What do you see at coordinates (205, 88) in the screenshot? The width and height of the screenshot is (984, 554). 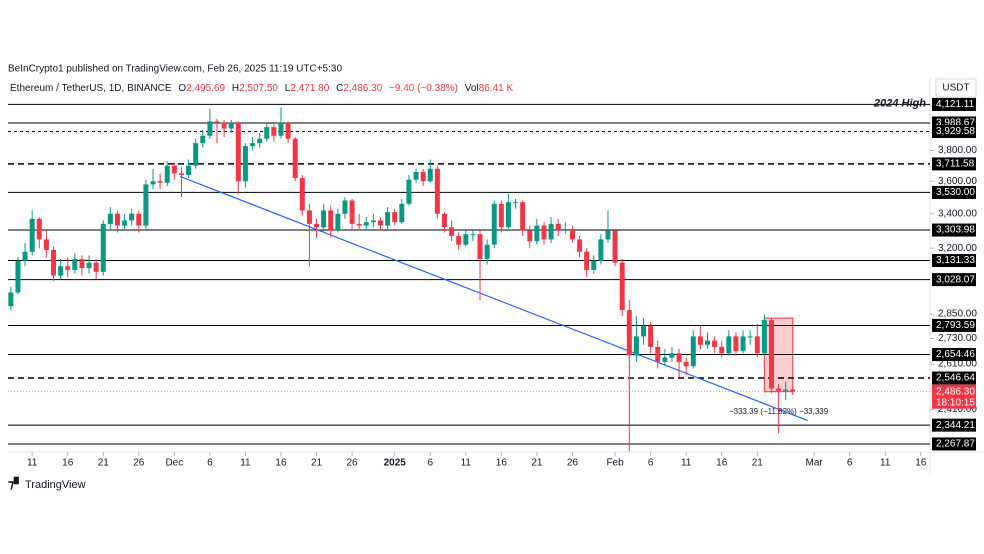 I see `o-value: 2,495.69` at bounding box center [205, 88].